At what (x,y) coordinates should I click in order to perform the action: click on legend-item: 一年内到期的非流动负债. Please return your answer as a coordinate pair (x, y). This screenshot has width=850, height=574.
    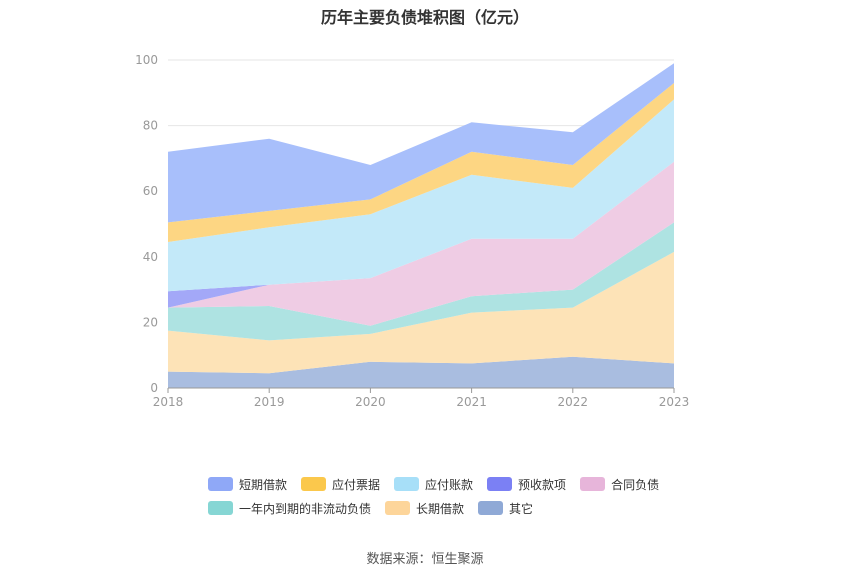
    Looking at the image, I should click on (289, 508).